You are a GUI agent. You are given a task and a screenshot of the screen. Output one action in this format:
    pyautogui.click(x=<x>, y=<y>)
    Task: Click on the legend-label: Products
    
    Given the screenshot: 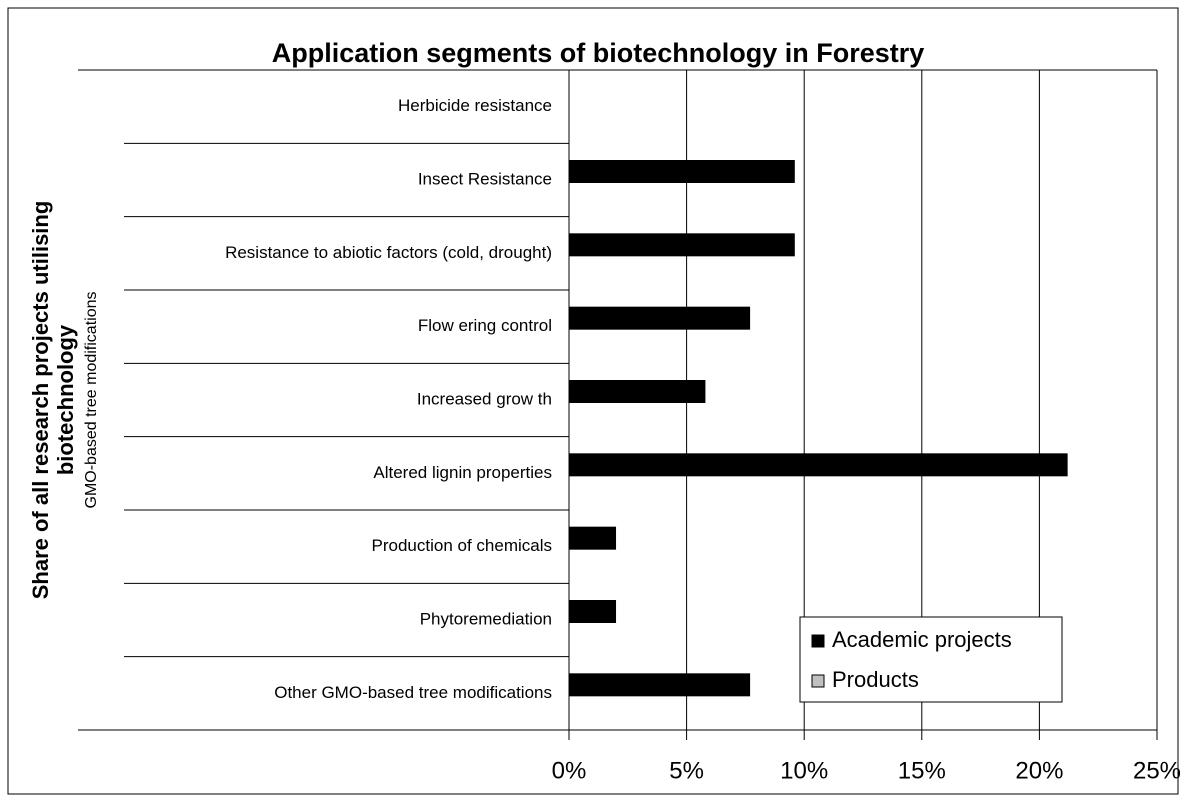 What is the action you would take?
    pyautogui.click(x=875, y=679)
    